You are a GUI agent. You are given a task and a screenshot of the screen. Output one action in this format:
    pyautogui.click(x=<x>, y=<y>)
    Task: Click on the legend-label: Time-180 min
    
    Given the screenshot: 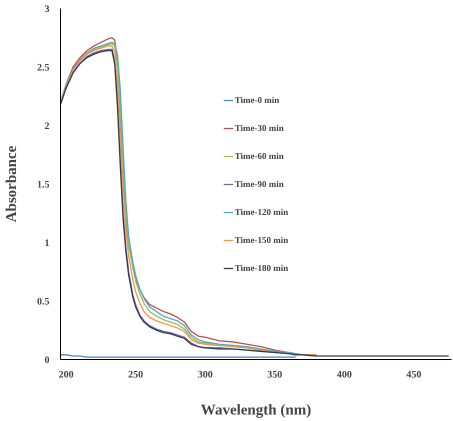 What is the action you would take?
    pyautogui.click(x=261, y=267)
    